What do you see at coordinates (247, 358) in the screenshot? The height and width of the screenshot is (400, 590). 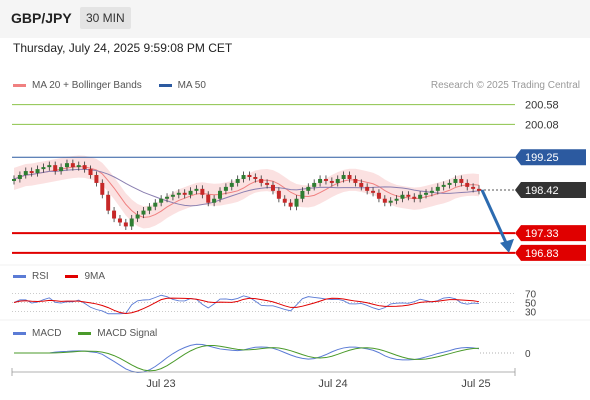 I see `macd-line` at bounding box center [247, 358].